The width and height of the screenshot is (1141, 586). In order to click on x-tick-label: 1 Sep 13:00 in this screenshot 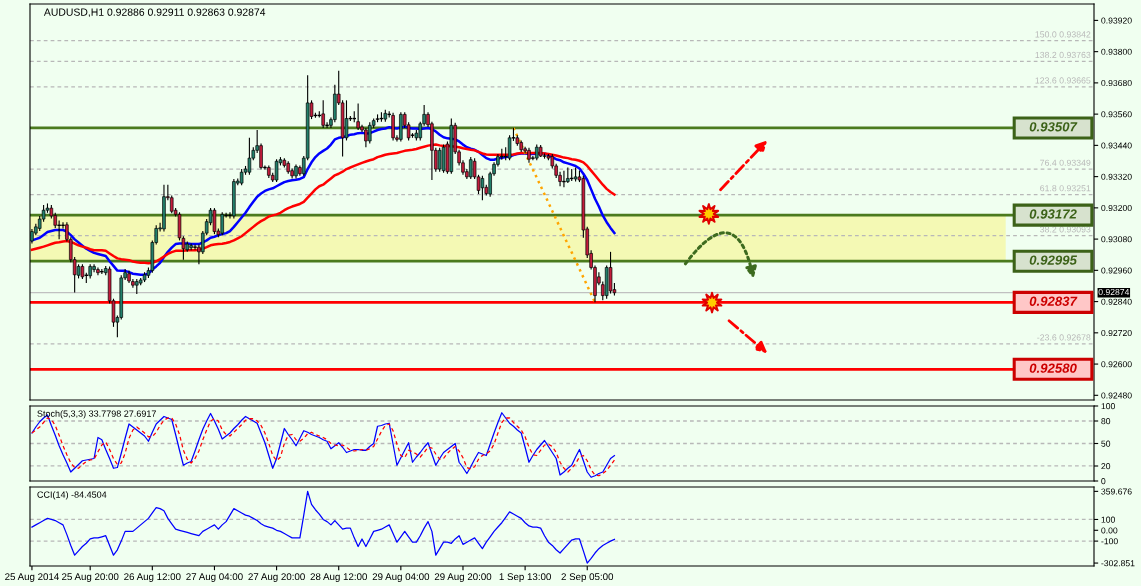, I will do `click(525, 578)`.